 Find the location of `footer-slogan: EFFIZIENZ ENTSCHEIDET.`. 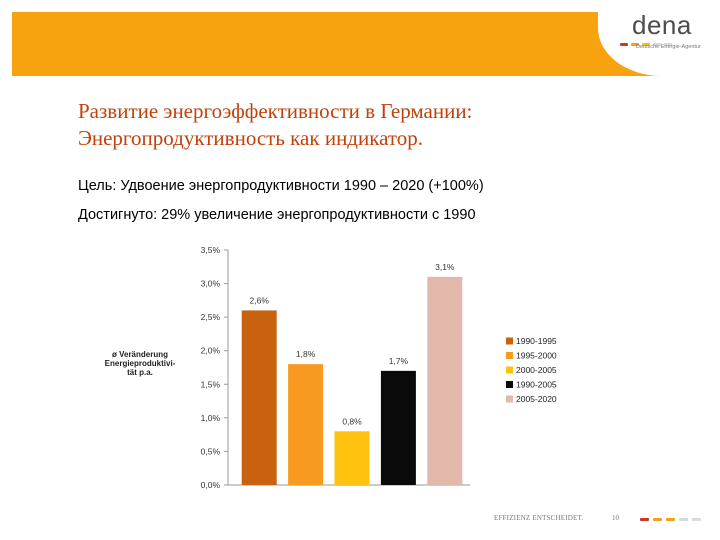

footer-slogan: EFFIZIENZ ENTSCHEIDET. is located at coordinates (538, 518).